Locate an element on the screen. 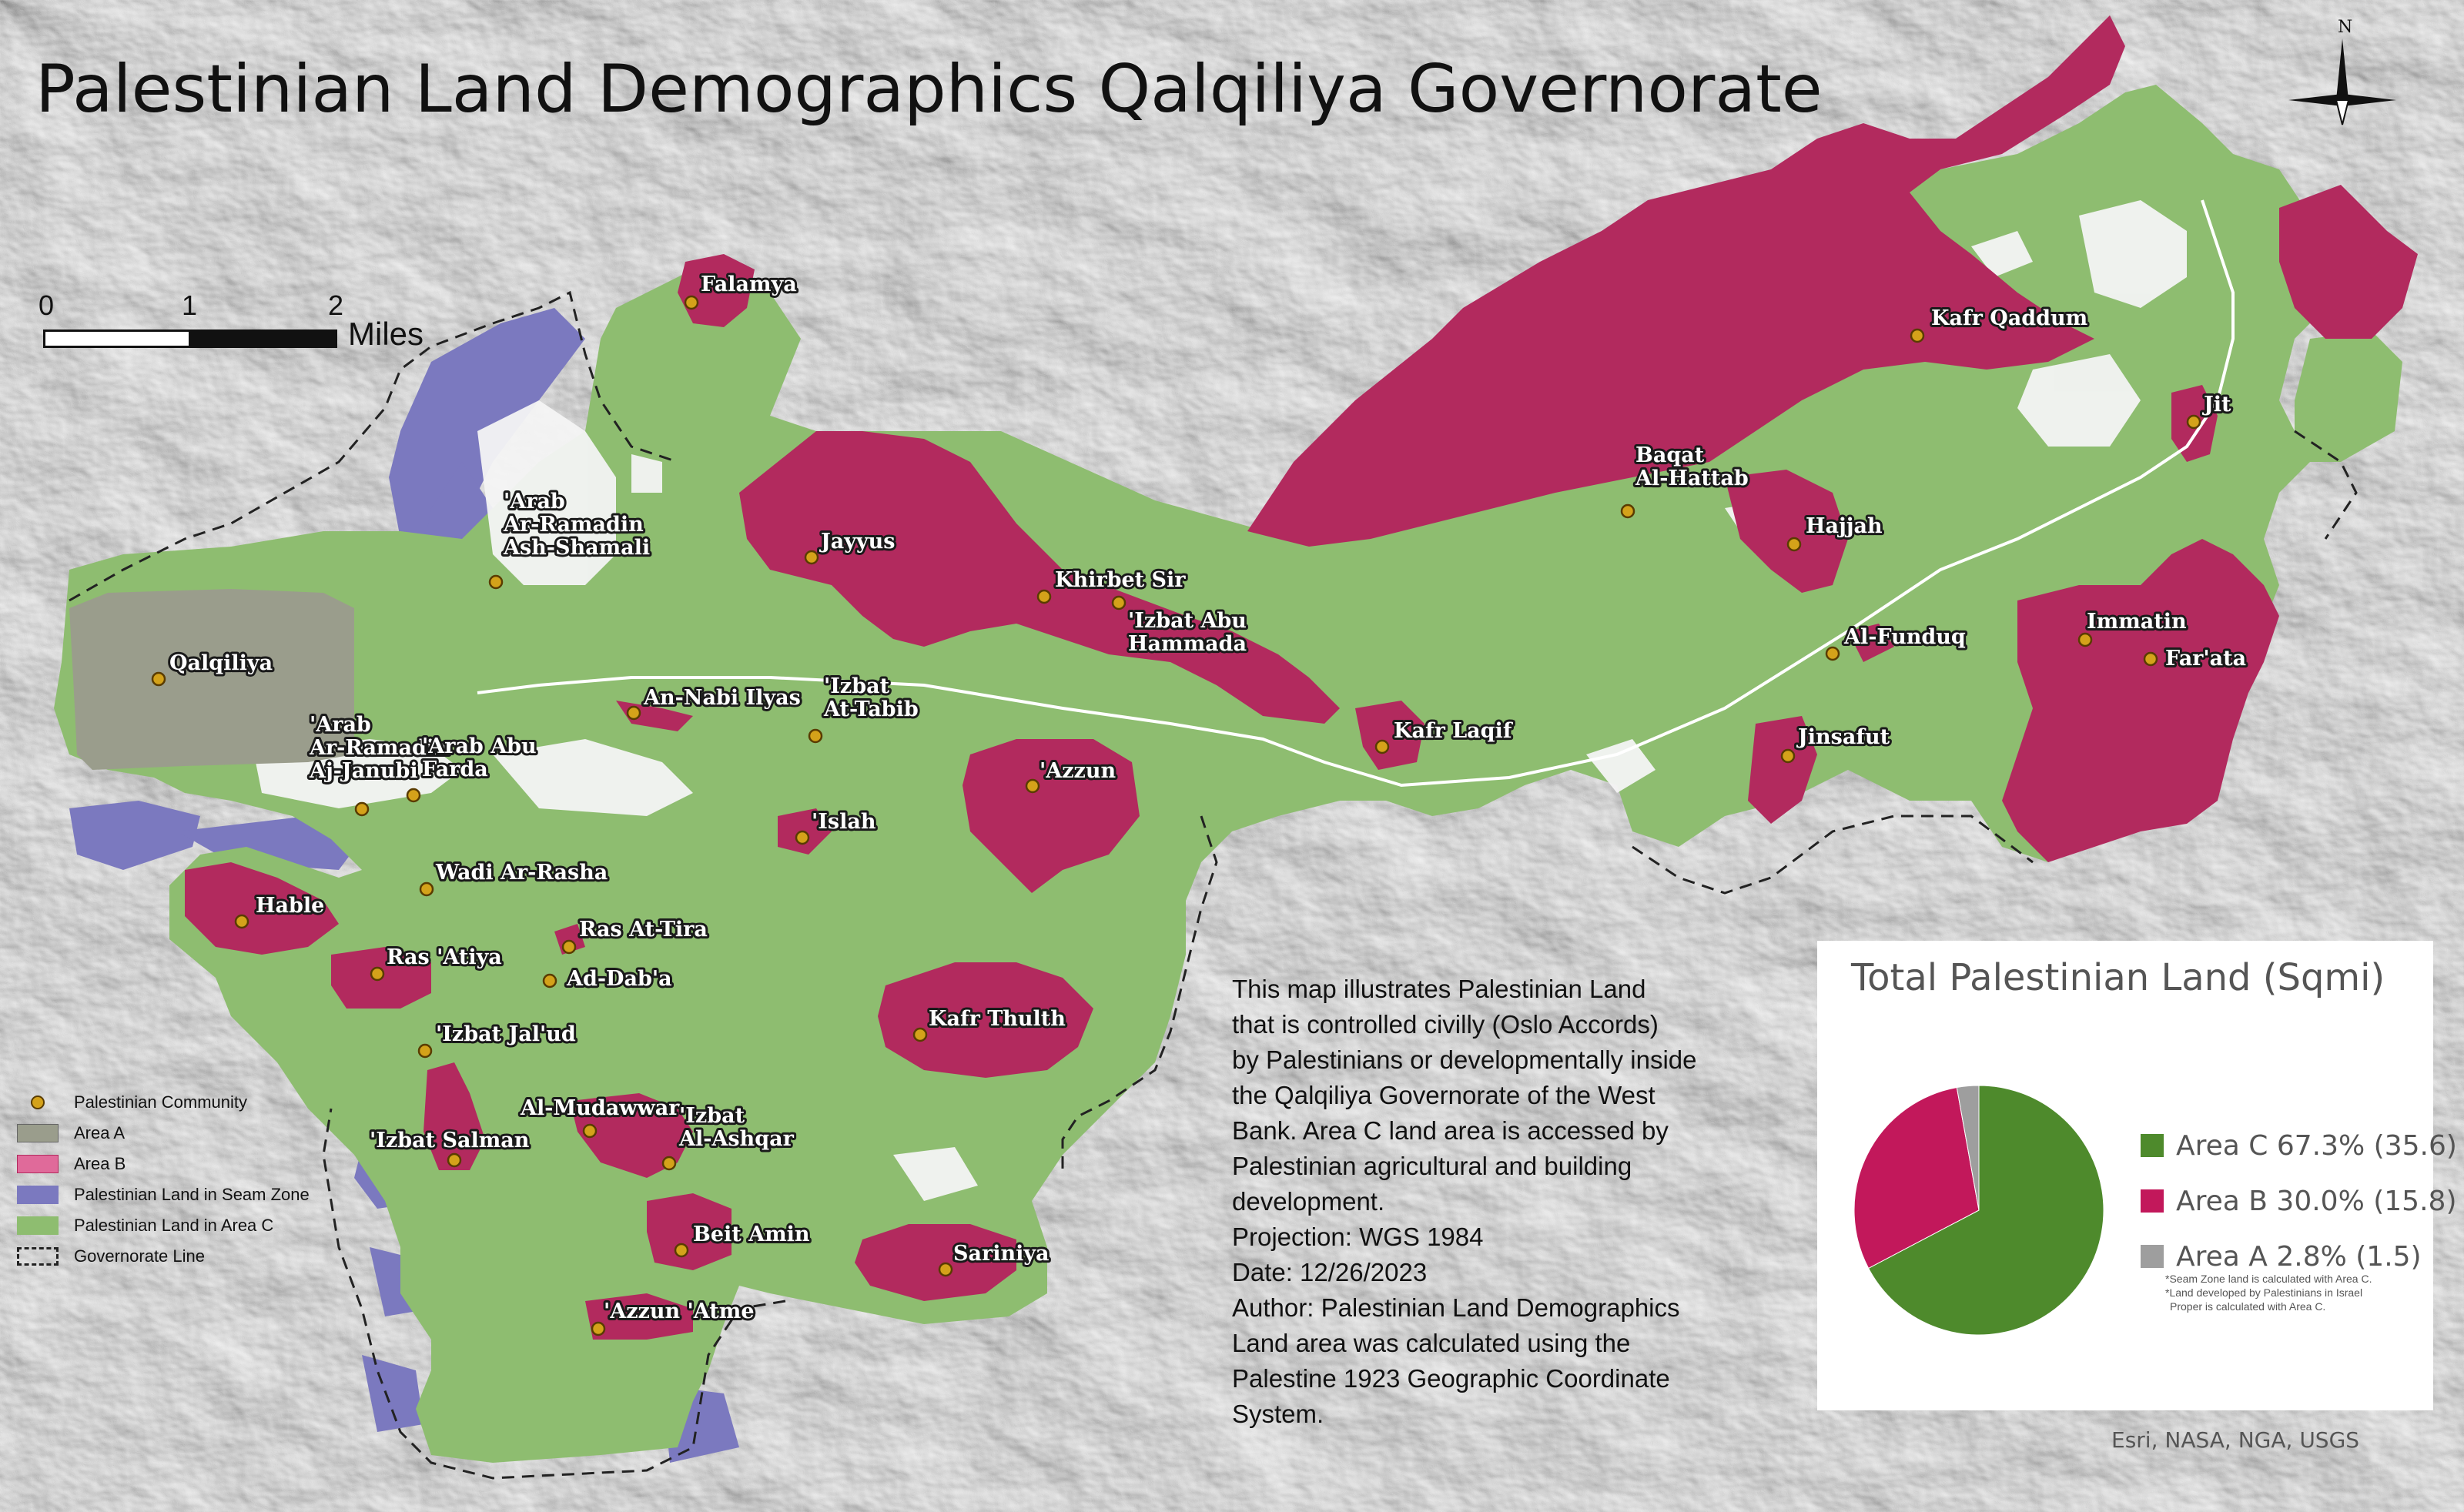  area-b-azzun-atme is located at coordinates (639, 1316).